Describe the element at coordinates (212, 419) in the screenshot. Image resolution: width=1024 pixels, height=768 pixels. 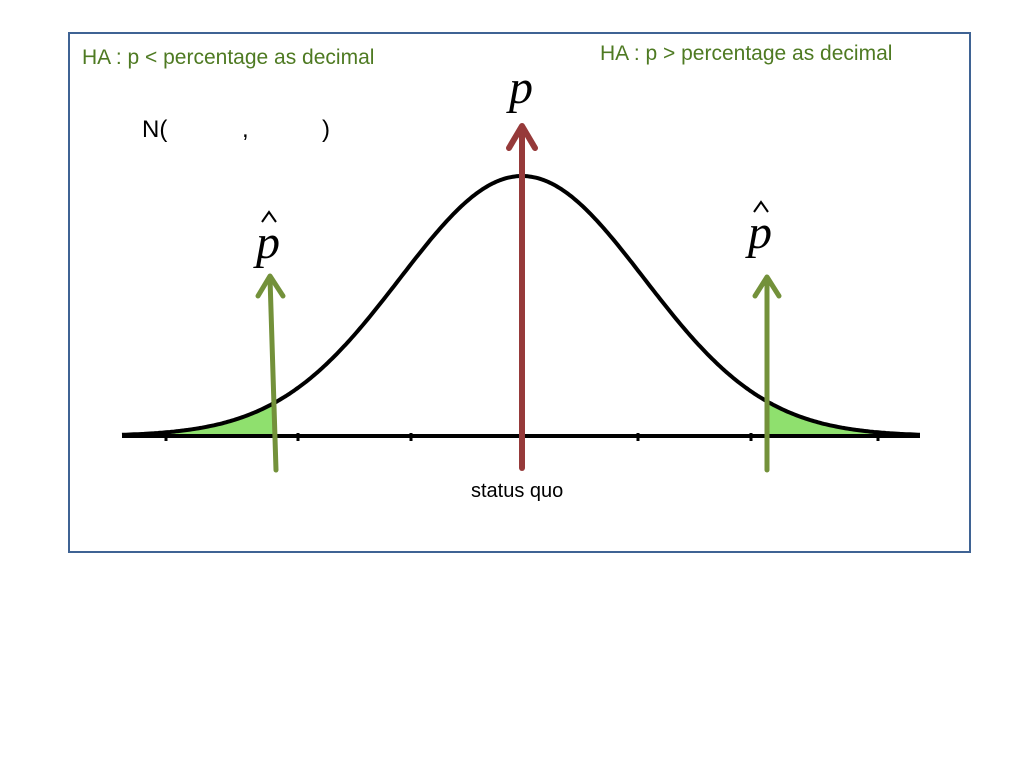
I see `left-tail-region` at that location.